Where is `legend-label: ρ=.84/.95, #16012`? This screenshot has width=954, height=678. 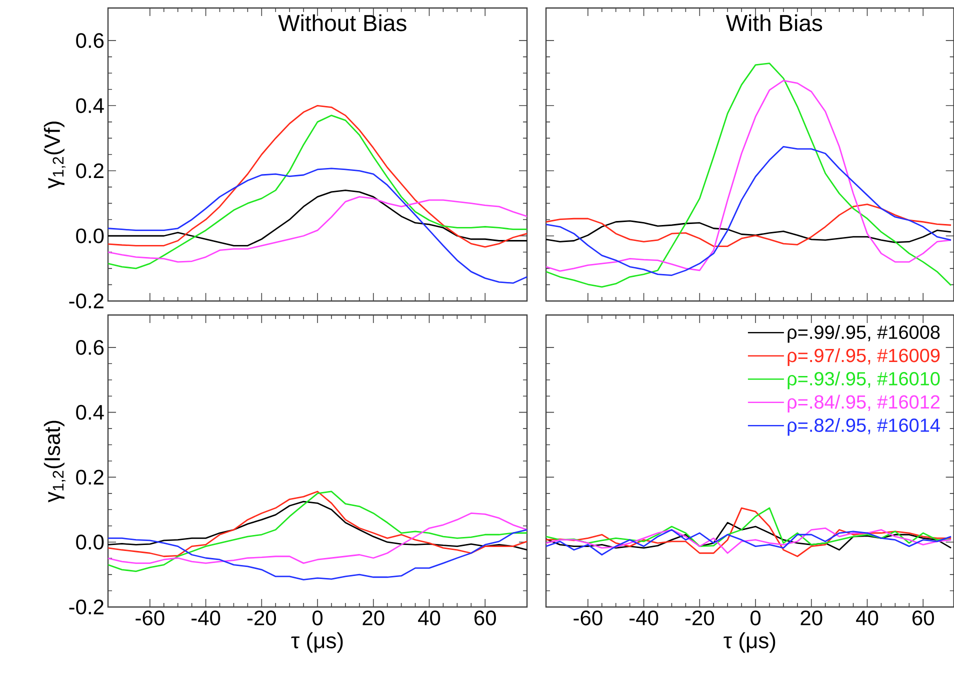
legend-label: ρ=.84/.95, #16012 is located at coordinates (864, 403).